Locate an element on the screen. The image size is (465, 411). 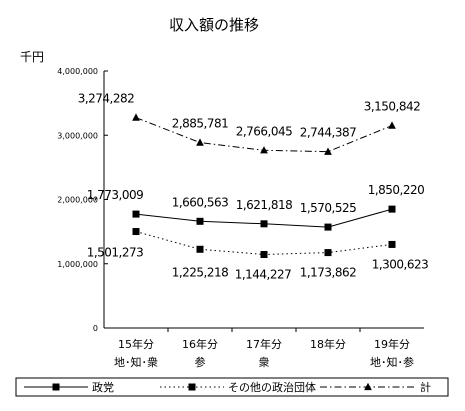
x-tick-sublabel: 参 is located at coordinates (200, 362).